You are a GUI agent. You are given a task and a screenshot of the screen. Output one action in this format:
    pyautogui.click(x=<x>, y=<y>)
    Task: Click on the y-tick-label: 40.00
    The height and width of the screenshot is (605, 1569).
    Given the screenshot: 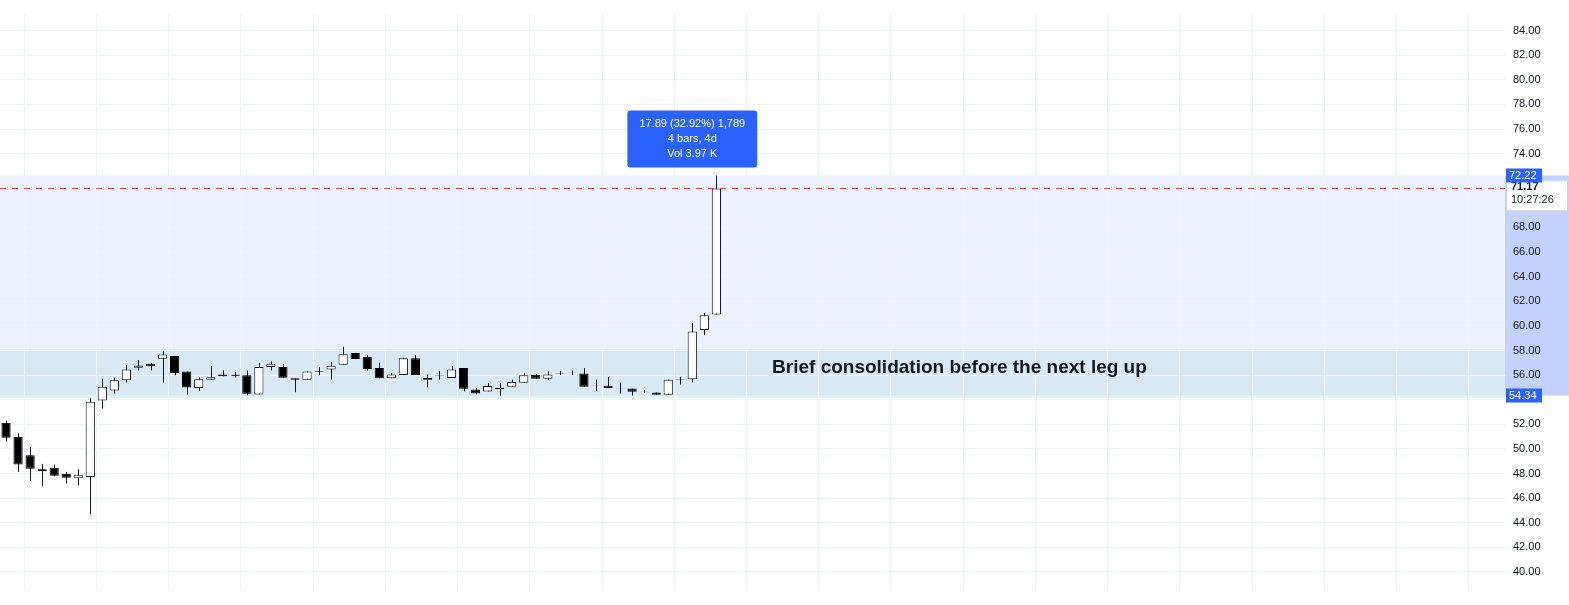 What is the action you would take?
    pyautogui.click(x=1527, y=570)
    